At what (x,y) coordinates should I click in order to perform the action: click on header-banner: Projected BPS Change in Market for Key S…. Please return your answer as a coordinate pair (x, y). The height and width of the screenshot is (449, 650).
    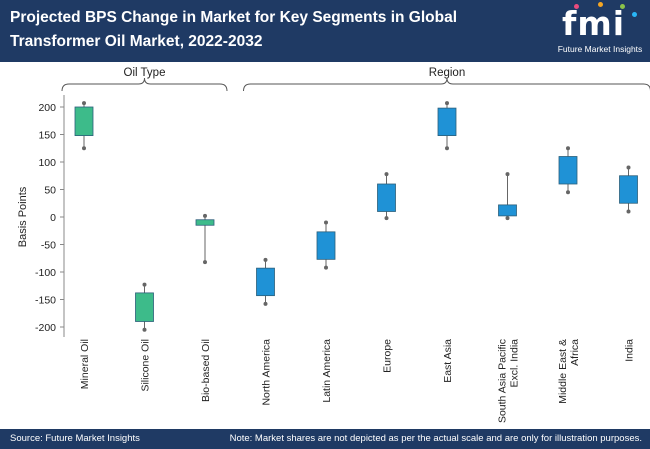
    Looking at the image, I should click on (325, 31).